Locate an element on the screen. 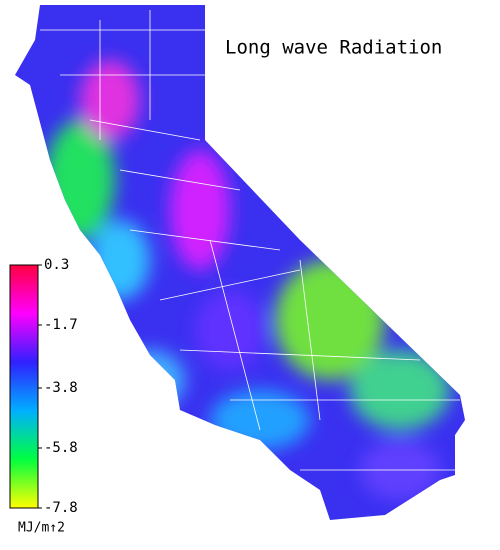  colorbar-unit: MJ/m↑2 is located at coordinates (41, 528).